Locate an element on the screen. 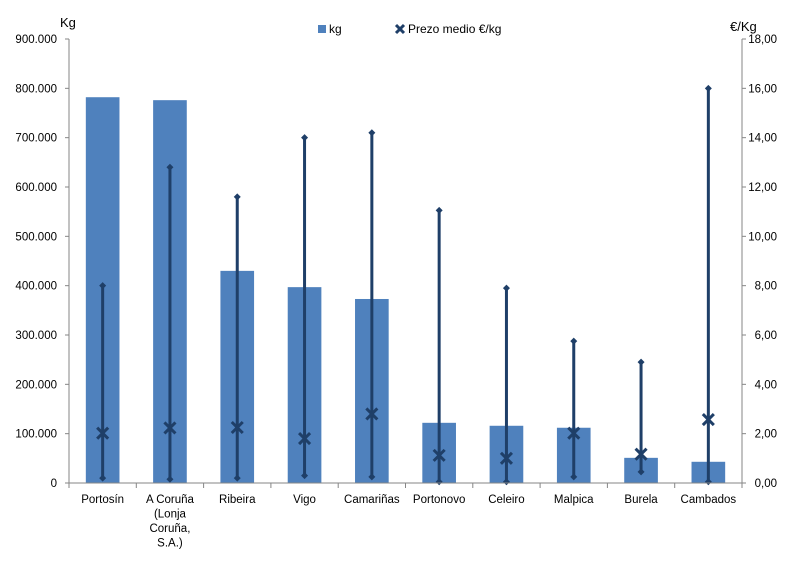  y-left-tick-label: 200.000 is located at coordinates (36, 385).